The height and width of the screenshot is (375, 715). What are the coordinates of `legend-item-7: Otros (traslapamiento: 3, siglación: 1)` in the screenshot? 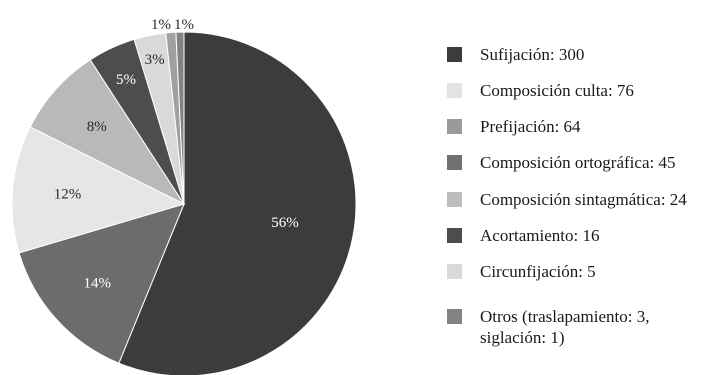 It's located at (548, 327).